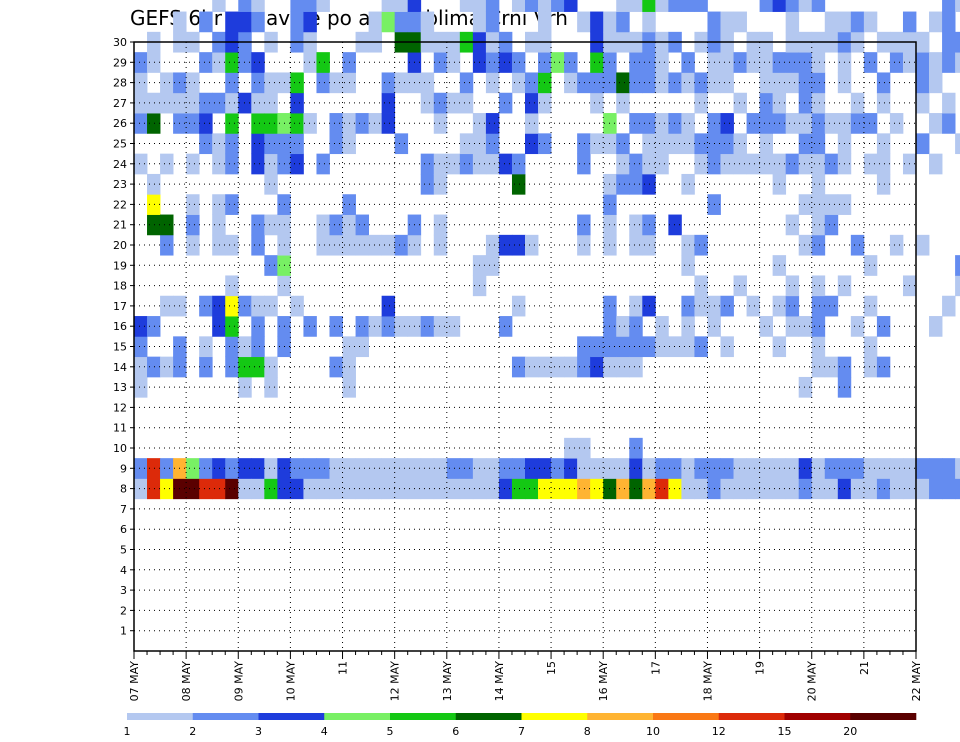  What do you see at coordinates (120, 184) in the screenshot?
I see `y-tick-label: 23` at bounding box center [120, 184].